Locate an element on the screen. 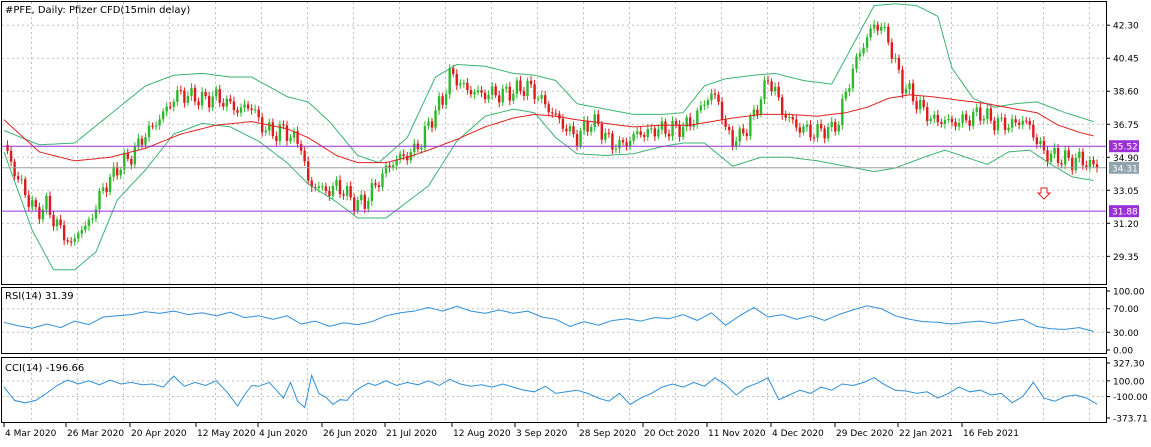  cci-tick-label: 100.00 is located at coordinates (1129, 382).